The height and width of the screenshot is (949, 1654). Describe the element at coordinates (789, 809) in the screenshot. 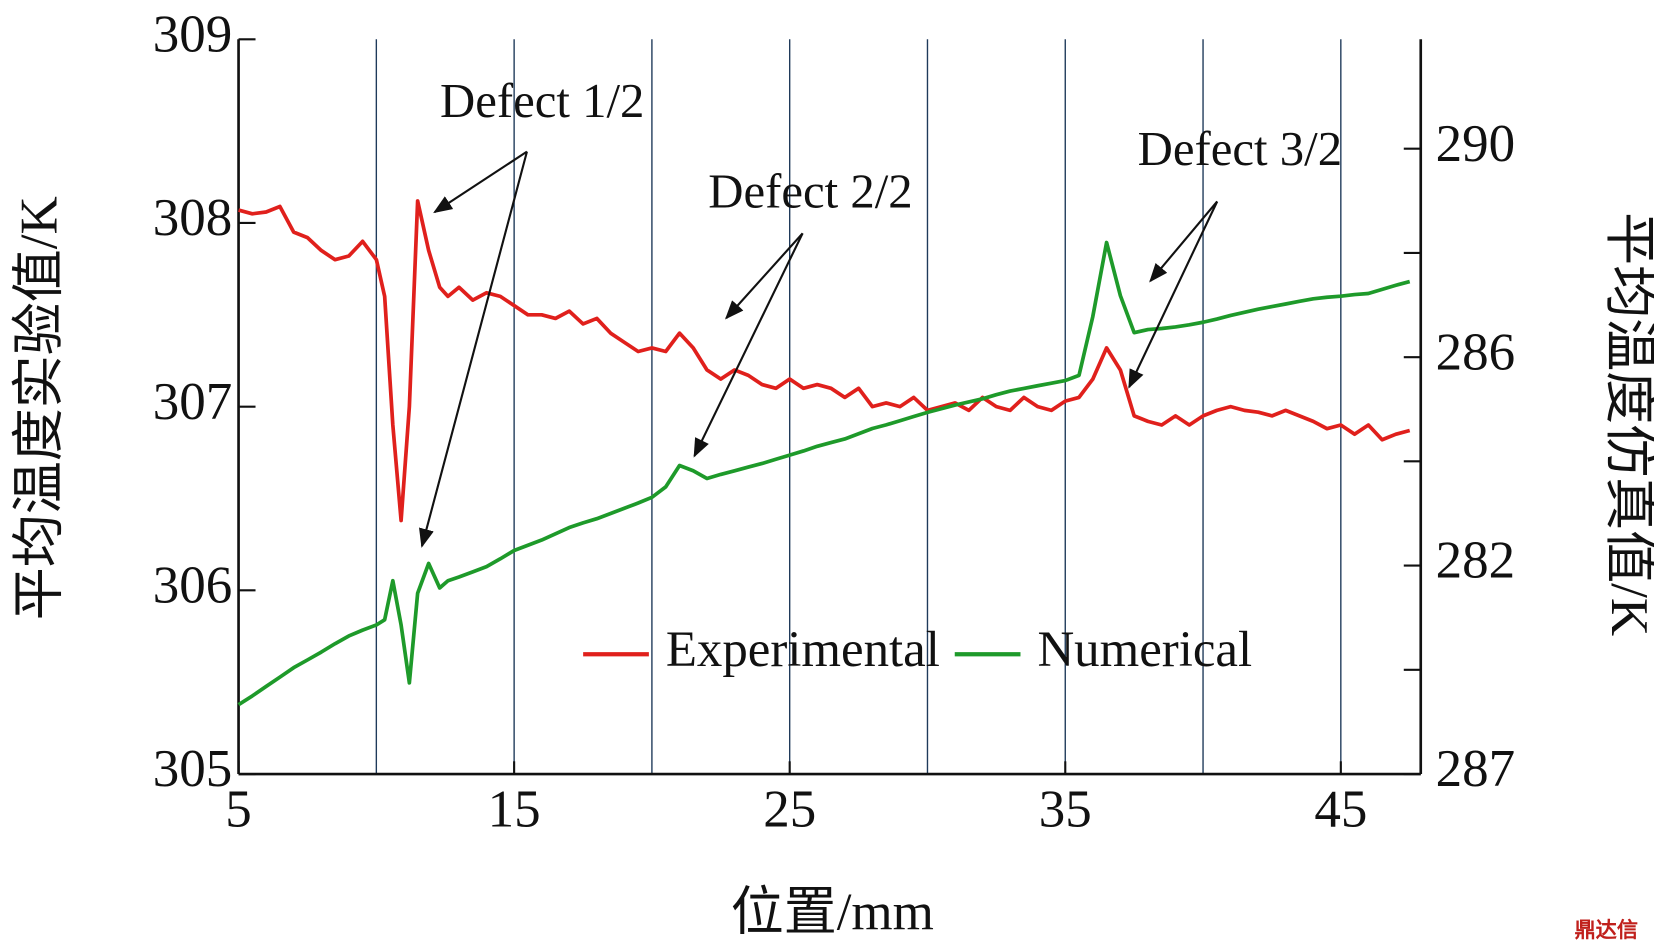

I see `x-tick-label: 25` at that location.